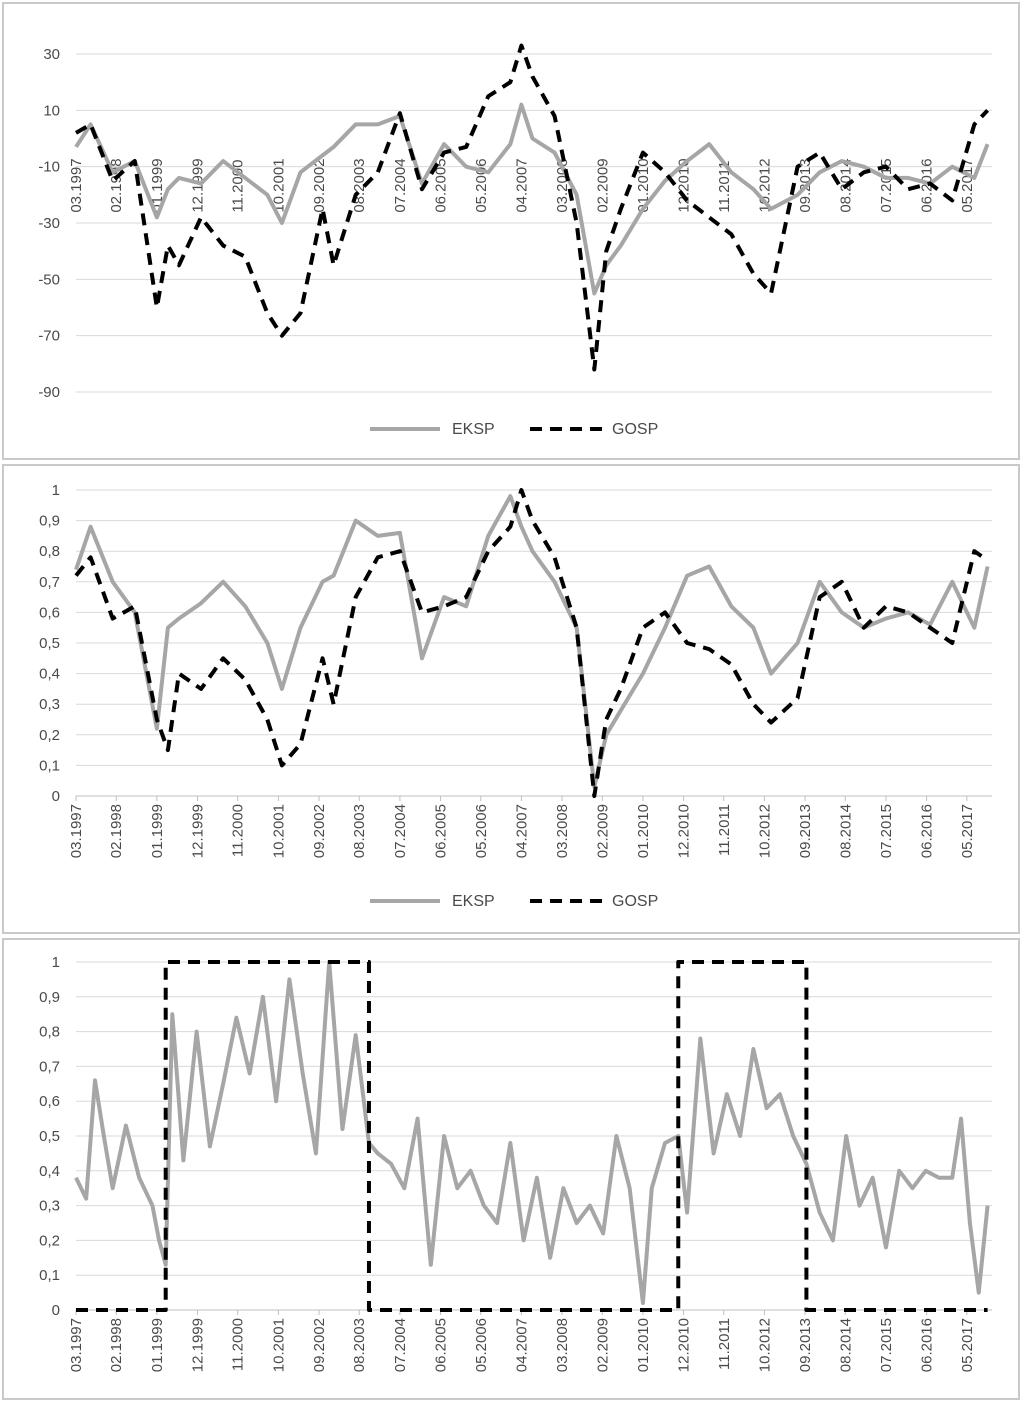  Describe the element at coordinates (49, 1240) in the screenshot. I see `y-tick-label: 0,2` at that location.